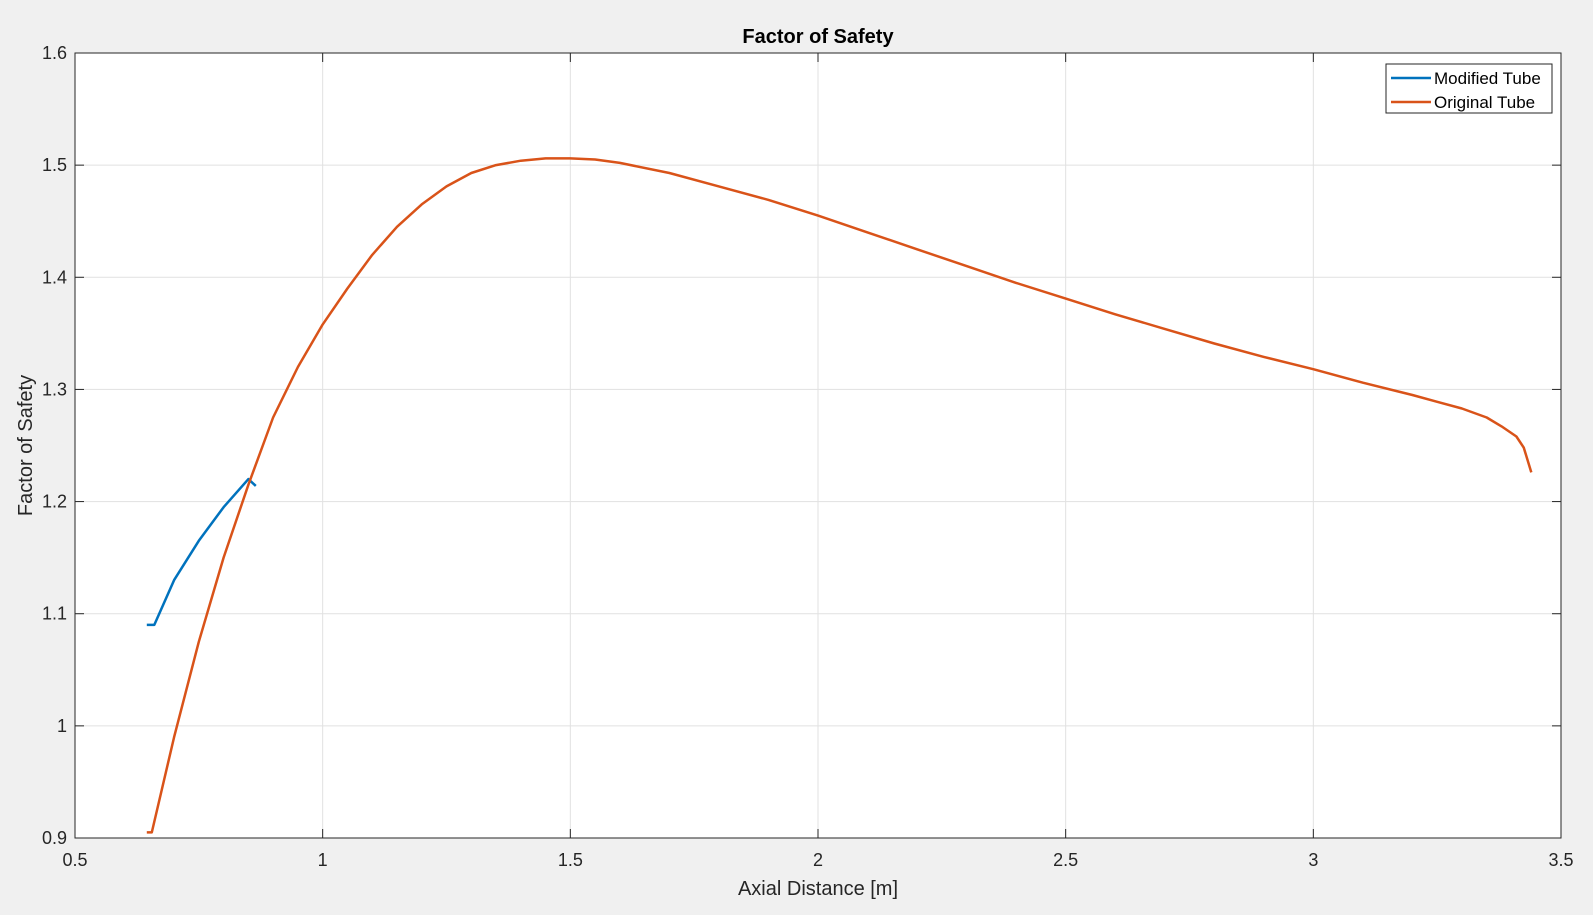 The height and width of the screenshot is (915, 1593). I want to click on y-tick-label: 1.2, so click(54, 502).